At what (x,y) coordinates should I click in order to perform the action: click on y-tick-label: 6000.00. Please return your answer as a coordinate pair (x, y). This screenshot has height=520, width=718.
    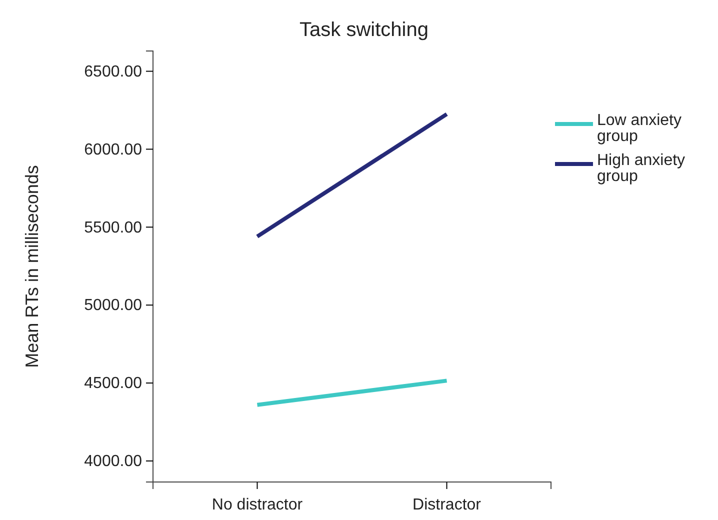
    Looking at the image, I should click on (113, 149).